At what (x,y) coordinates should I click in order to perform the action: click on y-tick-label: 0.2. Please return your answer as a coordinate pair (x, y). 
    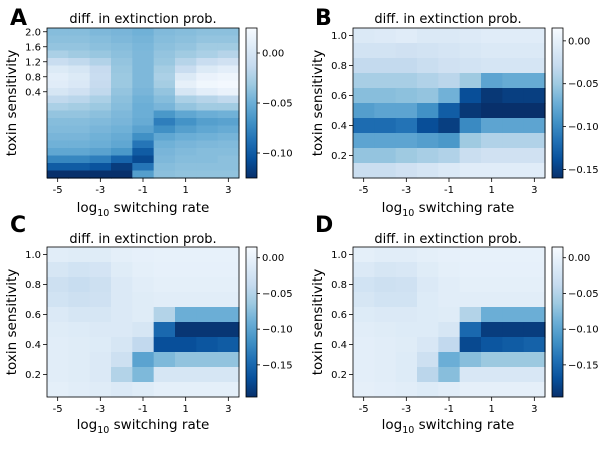
    Looking at the image, I should click on (33, 375).